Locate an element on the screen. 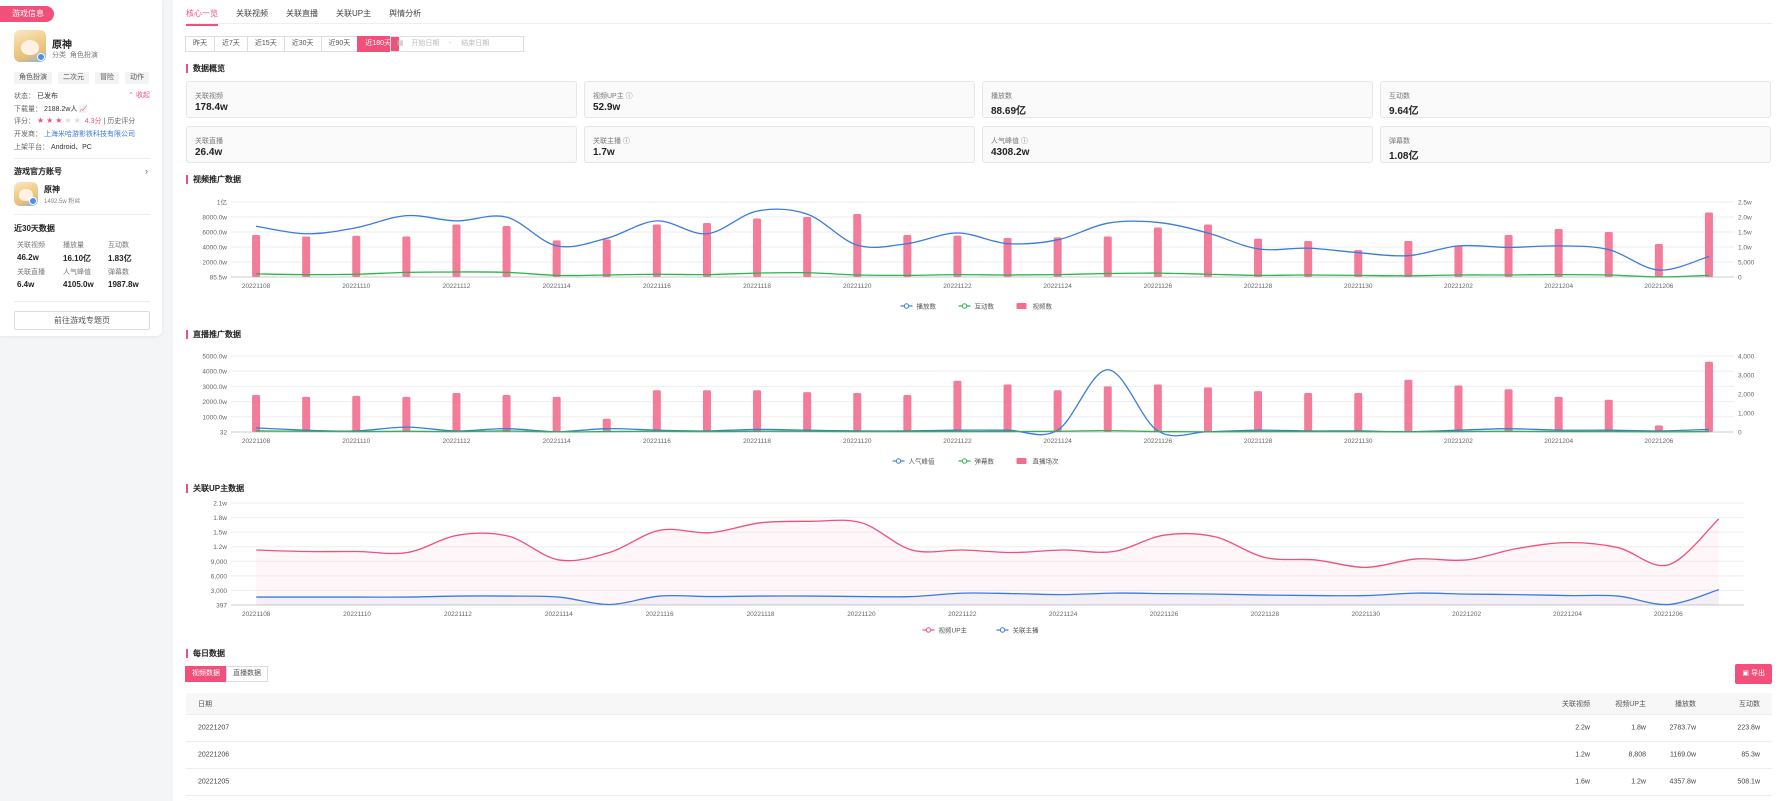 Image resolution: width=1782 pixels, height=801 pixels. subtab-video-data: 视频数据 is located at coordinates (206, 674).